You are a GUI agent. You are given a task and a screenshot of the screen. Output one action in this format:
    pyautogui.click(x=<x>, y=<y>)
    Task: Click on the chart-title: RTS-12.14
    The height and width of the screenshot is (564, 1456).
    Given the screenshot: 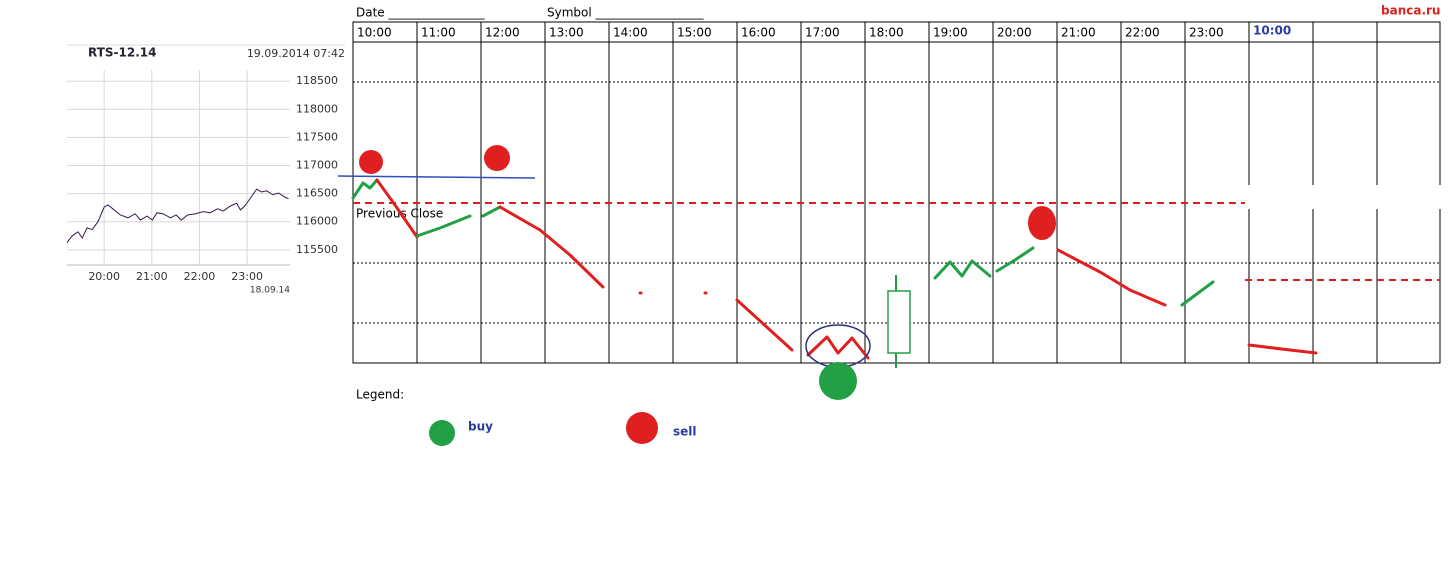 What is the action you would take?
    pyautogui.click(x=122, y=53)
    